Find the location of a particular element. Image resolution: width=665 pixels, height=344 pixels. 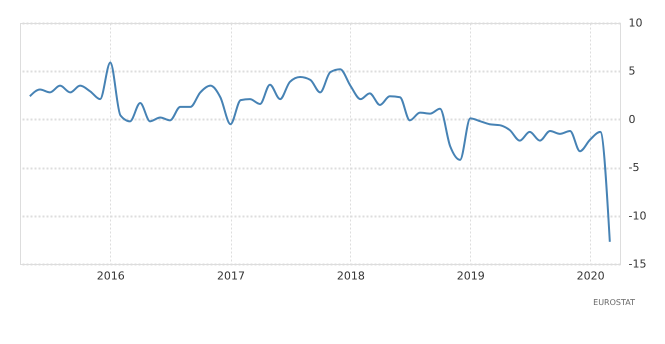

y-tick-label: -10 is located at coordinates (637, 215).